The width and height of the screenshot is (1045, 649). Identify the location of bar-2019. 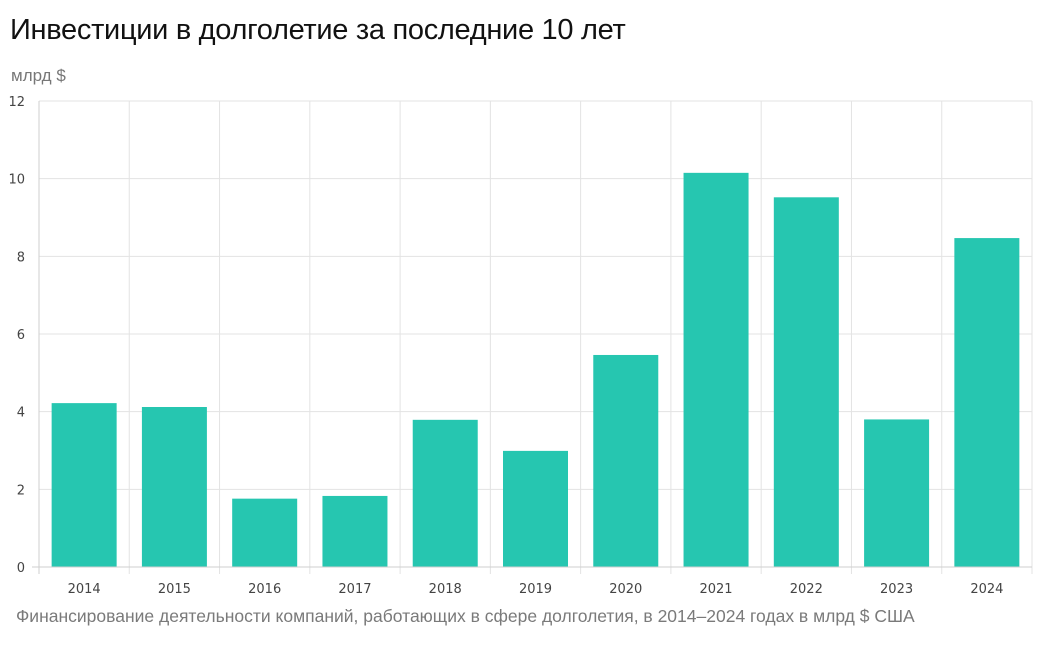
(535, 508).